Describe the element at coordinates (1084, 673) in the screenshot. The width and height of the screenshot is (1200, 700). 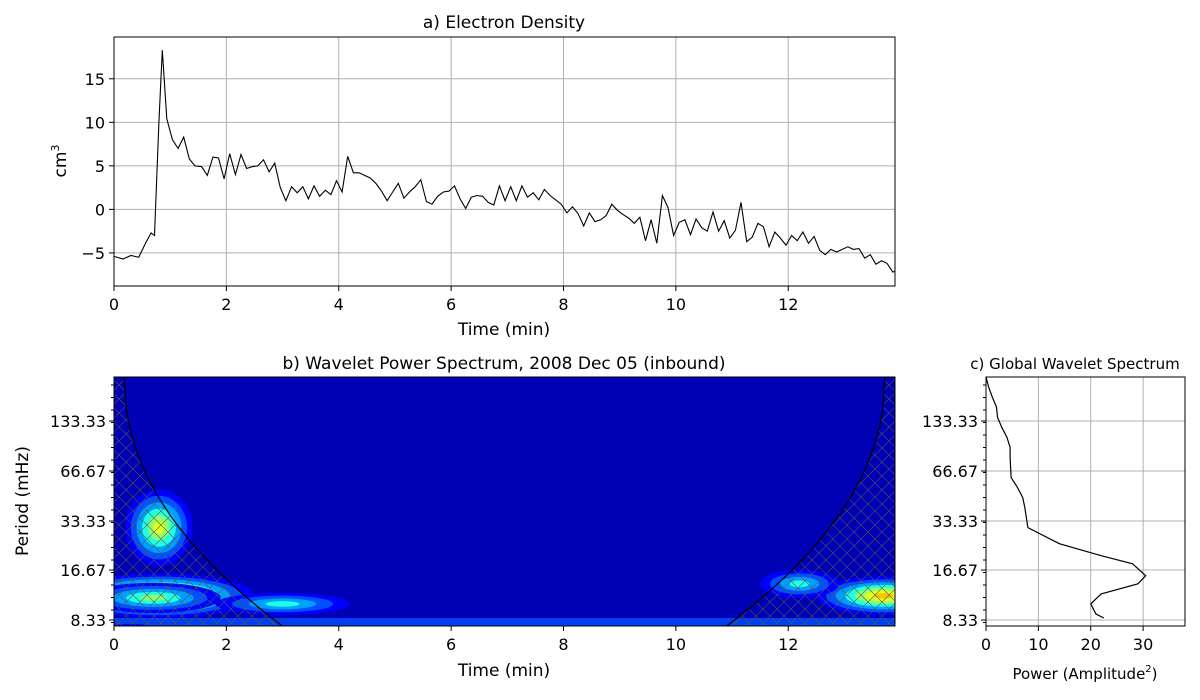
I see `panel-c-x-label: Power (Amplitude2)` at that location.